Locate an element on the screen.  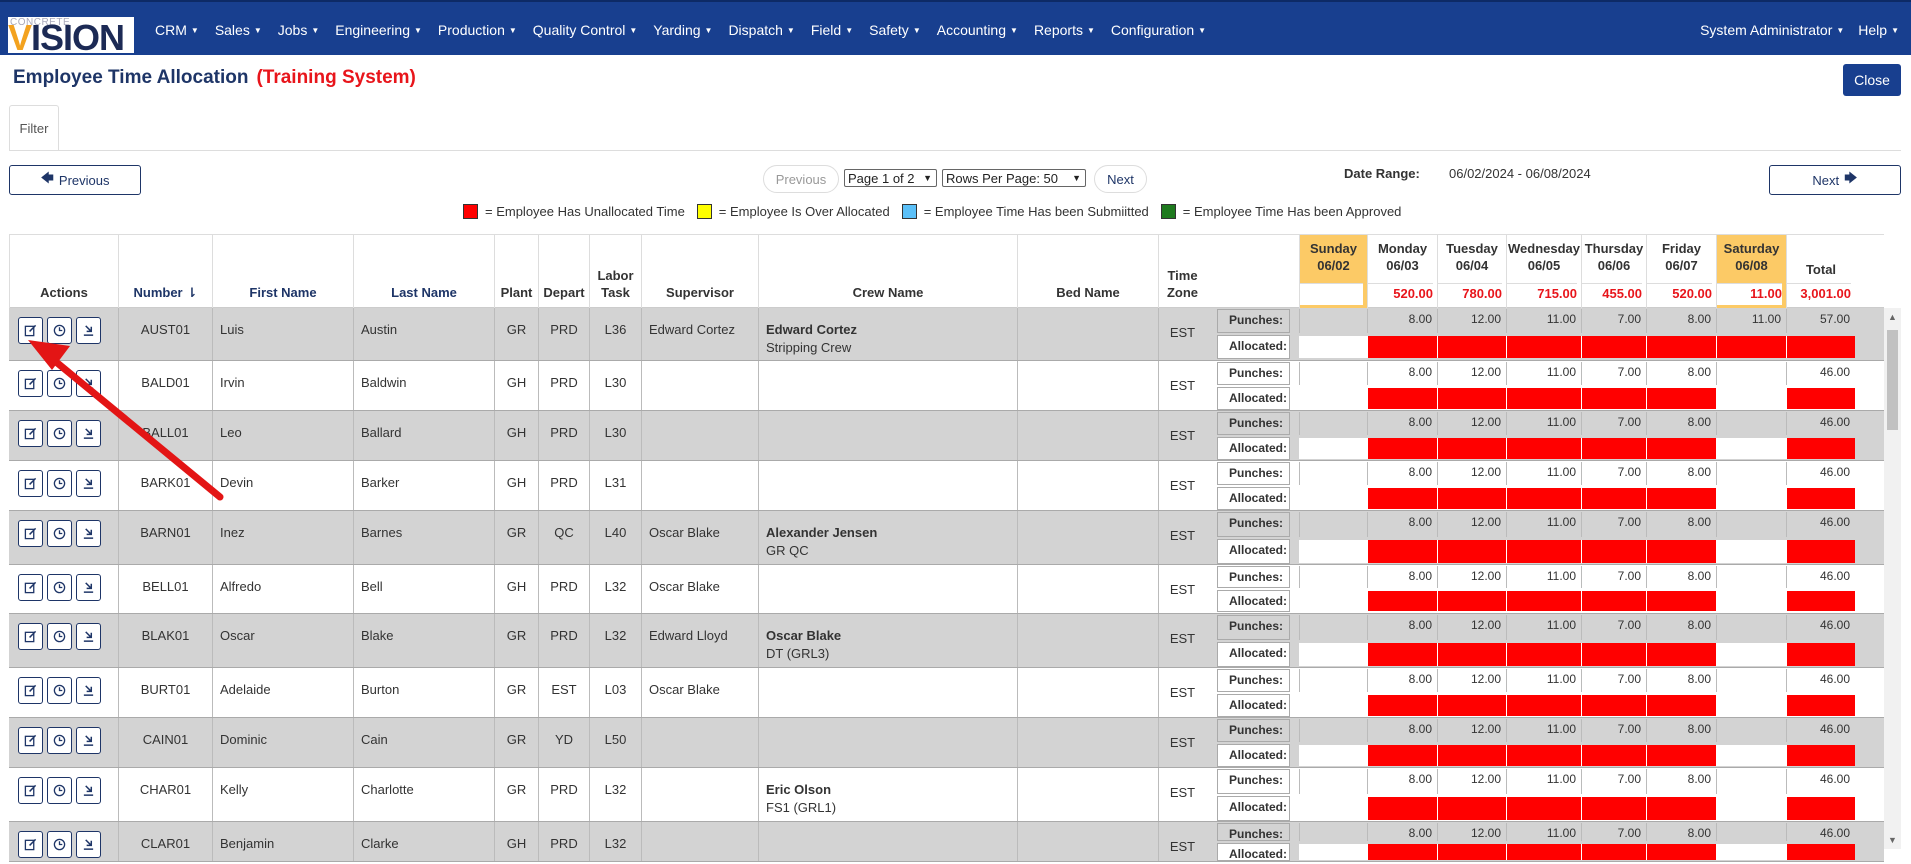
rows-per-page-select: Rows Per Page: 50 ▼ is located at coordinates (1014, 178).